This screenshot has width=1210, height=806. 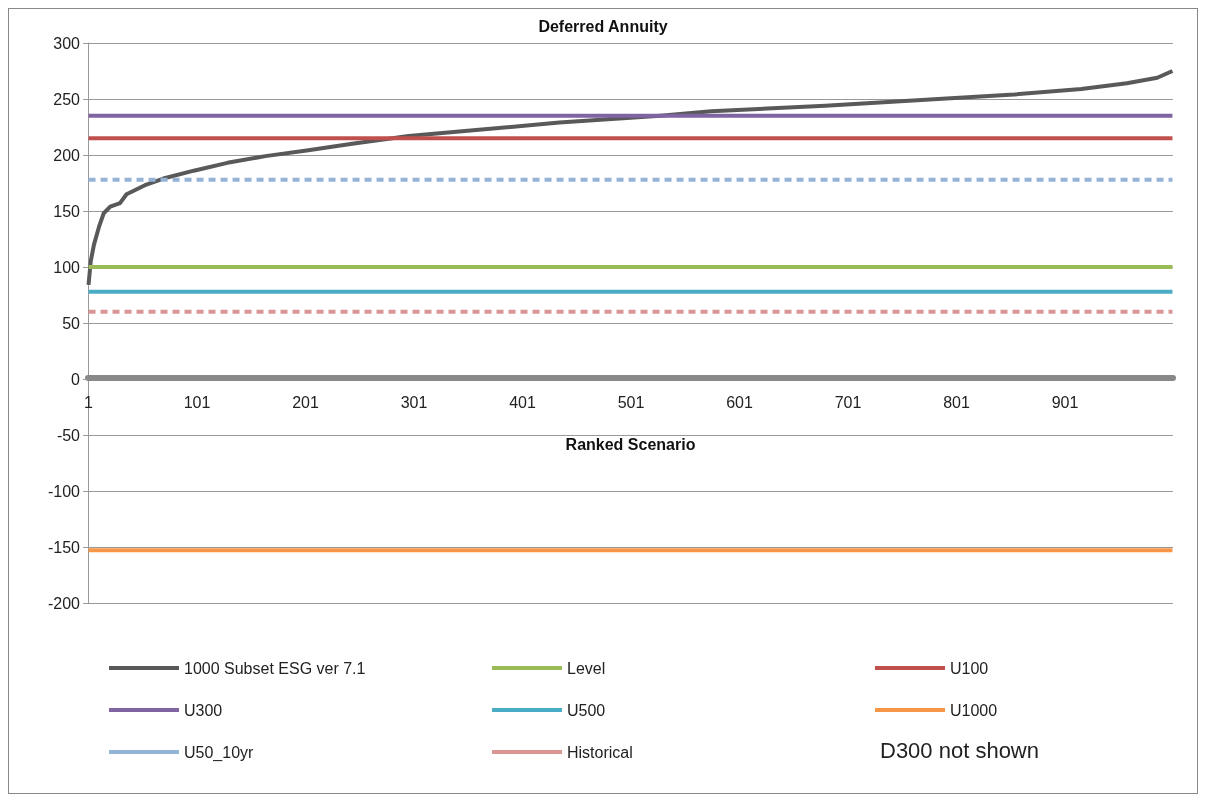 What do you see at coordinates (76, 379) in the screenshot?
I see `y-tick-label: 0` at bounding box center [76, 379].